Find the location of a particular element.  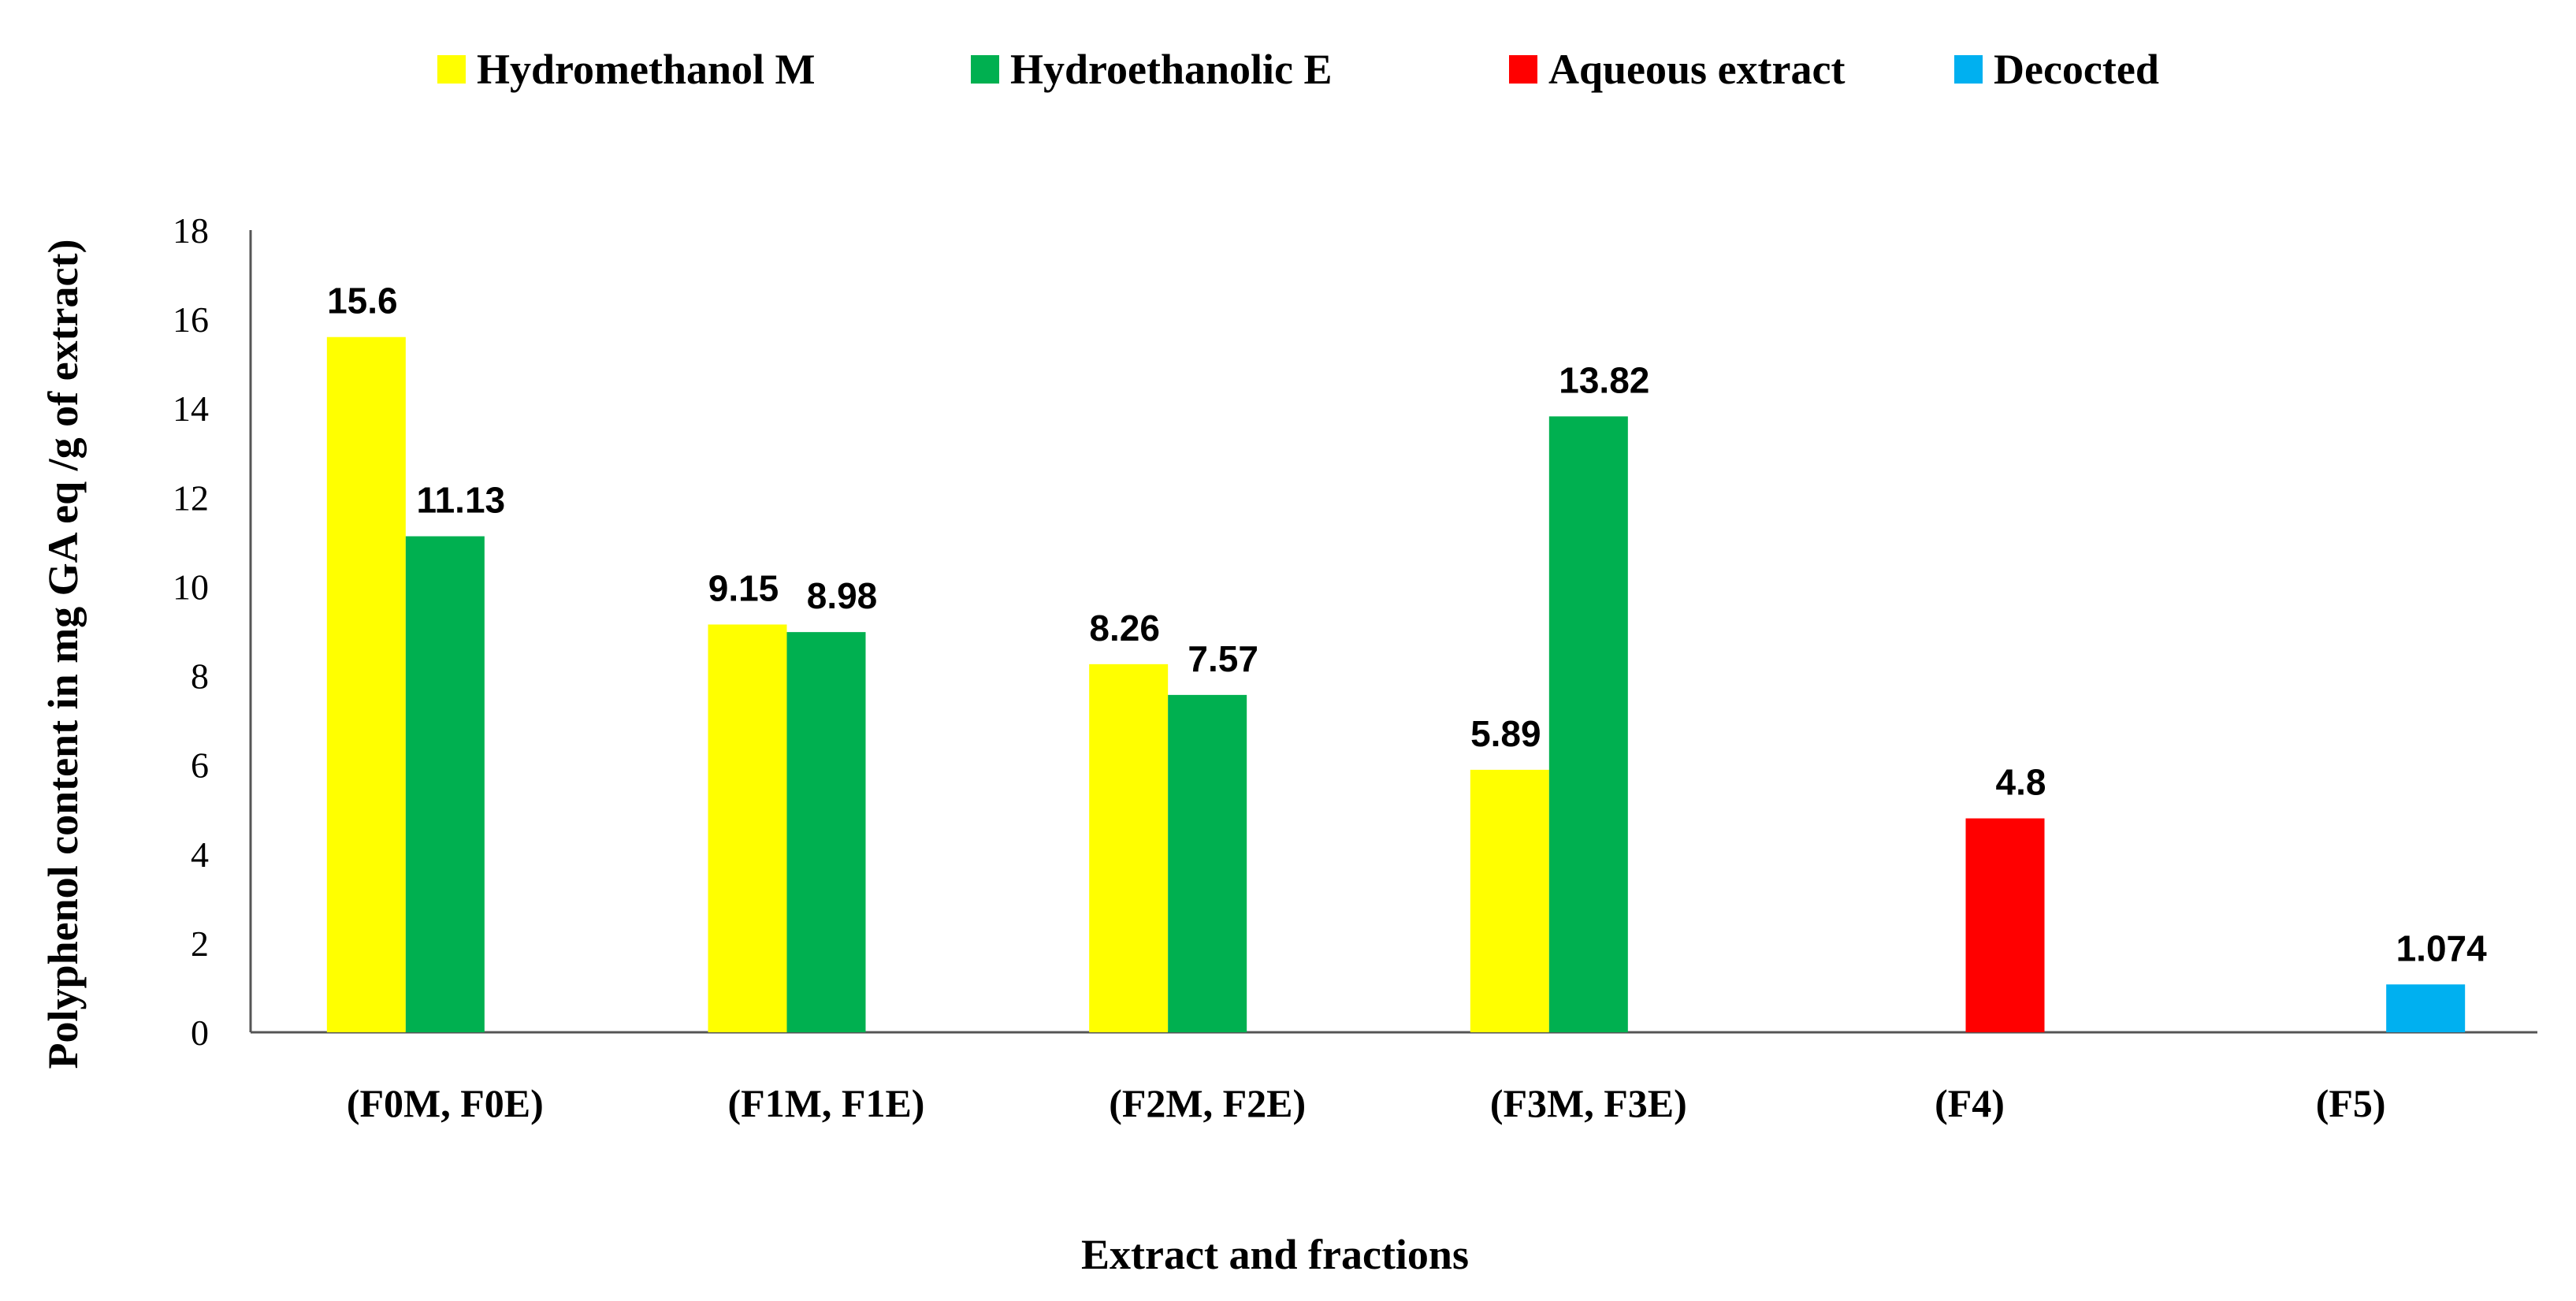

data-label: 8.26 is located at coordinates (1124, 628).